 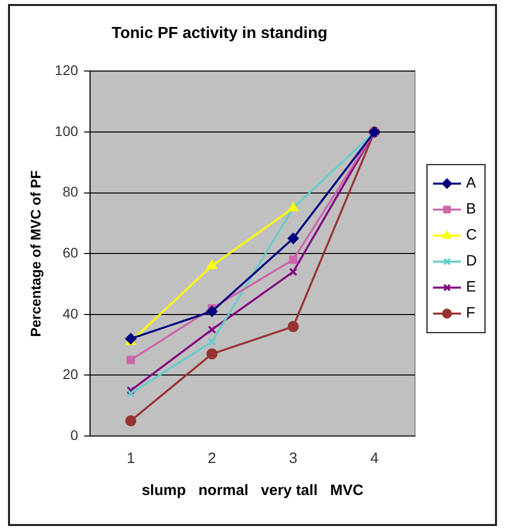 I want to click on chart-title: Tonic PF activity in standing, so click(x=220, y=33).